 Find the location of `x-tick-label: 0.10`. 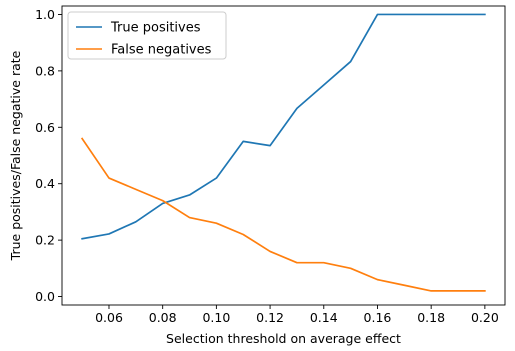

x-tick-label: 0.10 is located at coordinates (216, 317).